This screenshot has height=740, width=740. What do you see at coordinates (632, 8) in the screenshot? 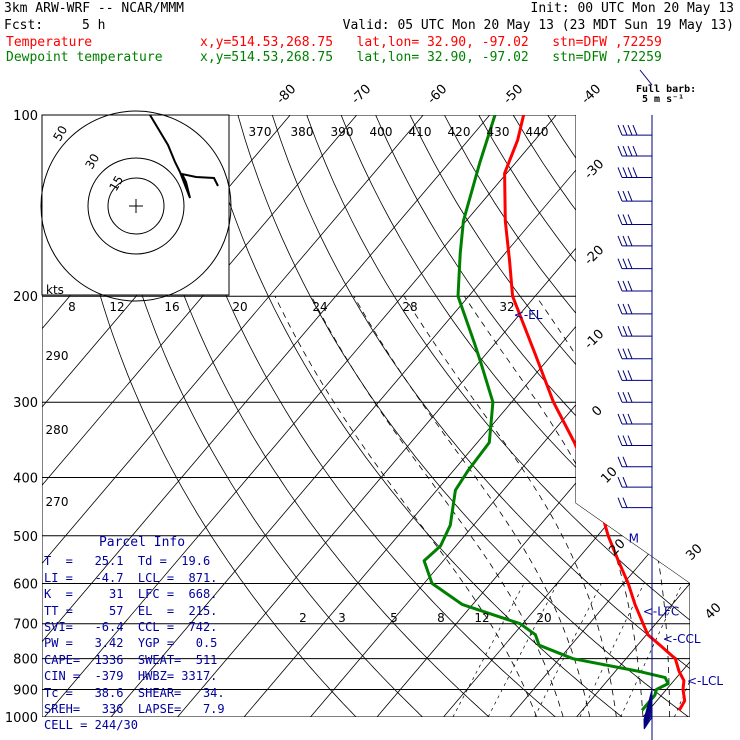
I see `init-time: Init: 00 UTC Mon 20 May 13` at bounding box center [632, 8].